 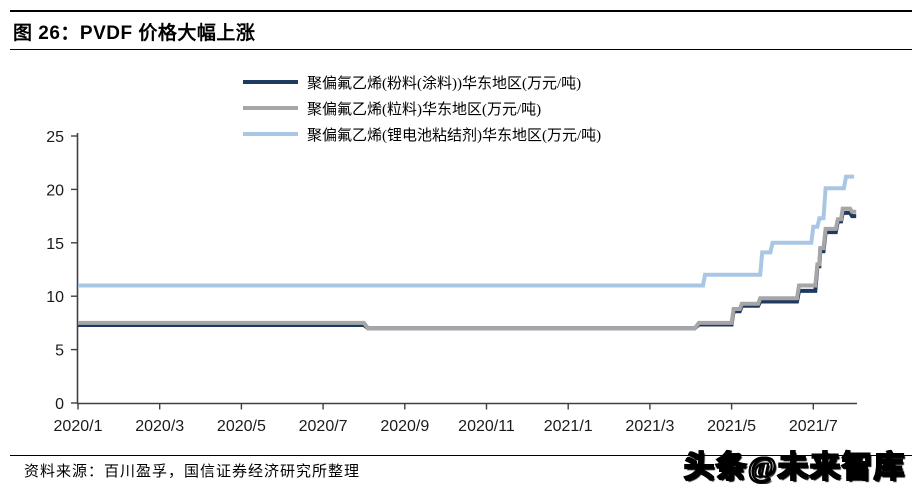 I want to click on x-tick-label-2020/11: 2020/11, so click(x=486, y=426).